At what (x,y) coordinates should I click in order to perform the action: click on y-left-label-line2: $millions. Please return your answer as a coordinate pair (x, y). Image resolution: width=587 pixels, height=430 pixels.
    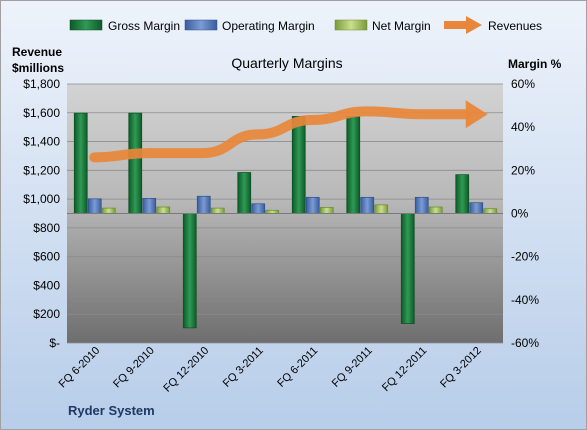
    Looking at the image, I should click on (38, 68).